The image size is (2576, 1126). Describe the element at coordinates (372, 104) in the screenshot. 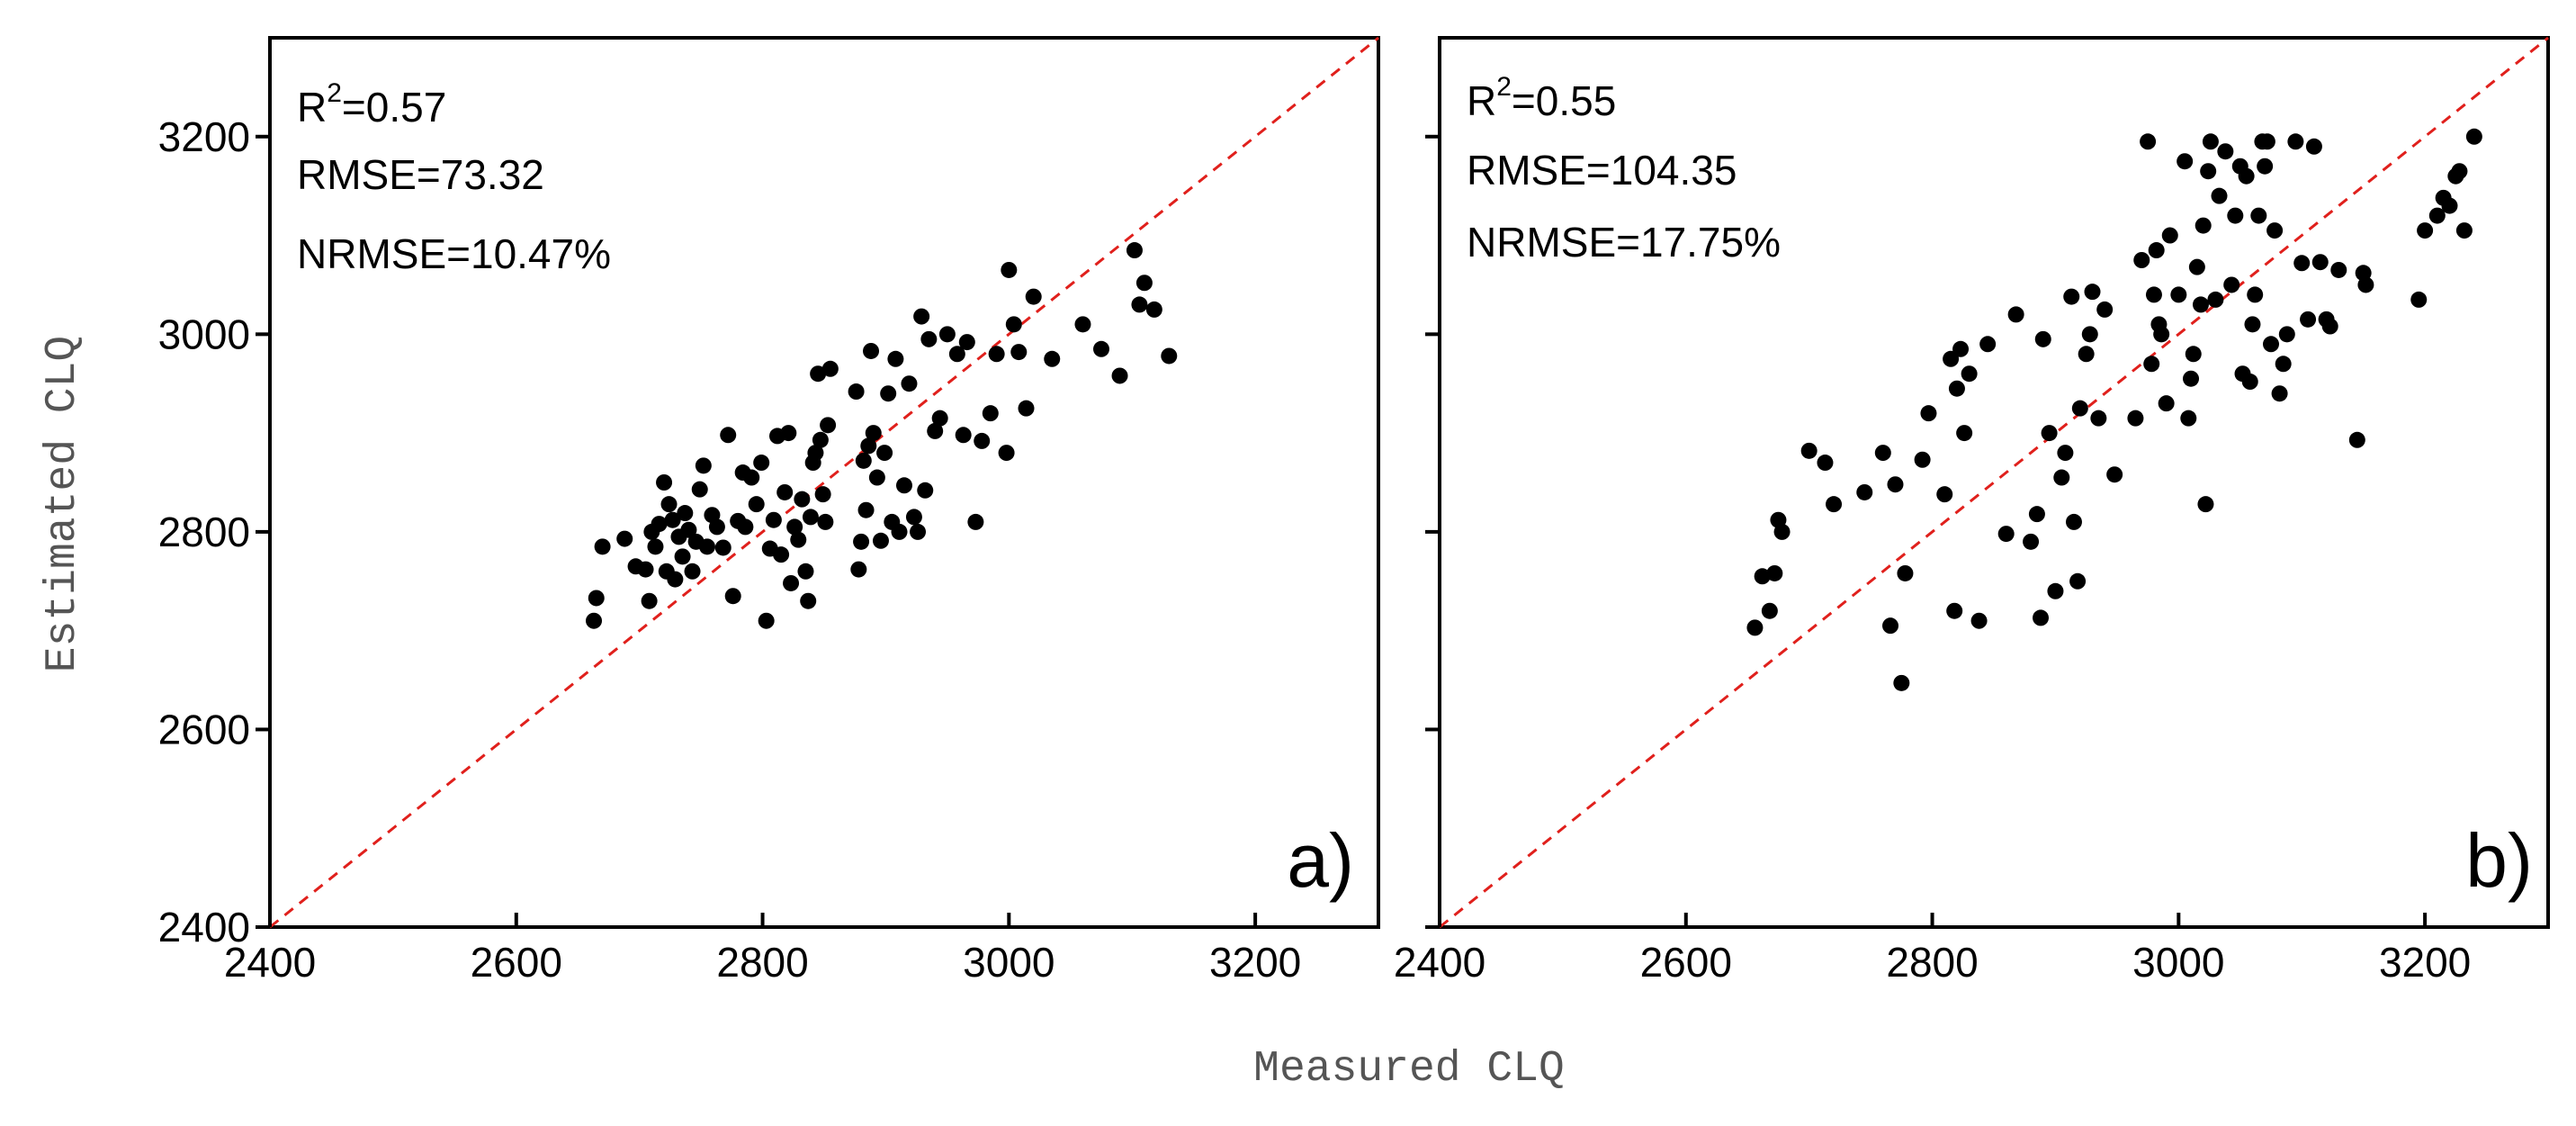

I see `panel-a-r2: R2=0.57` at that location.